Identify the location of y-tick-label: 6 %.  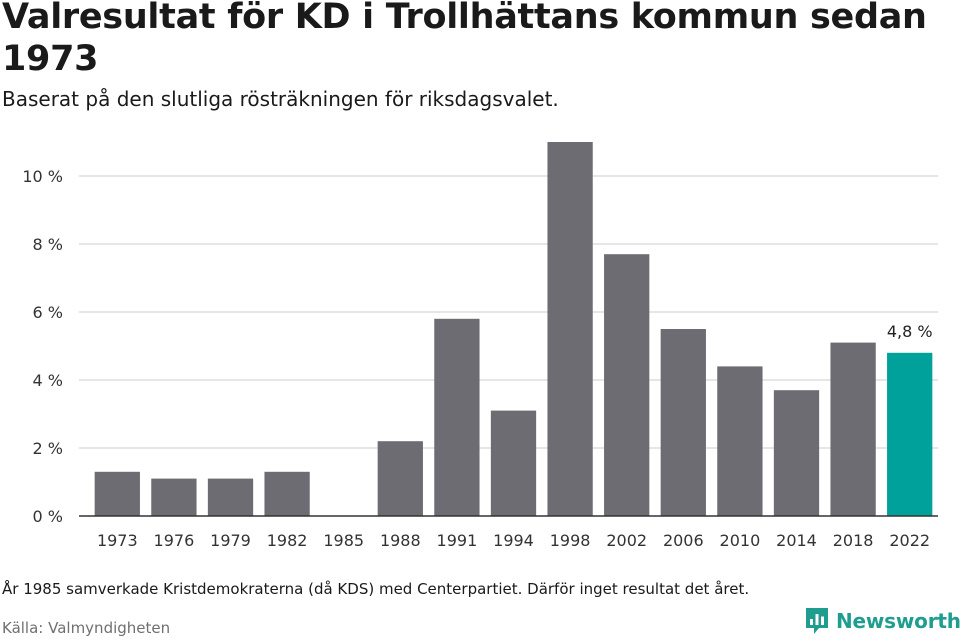
(48, 312).